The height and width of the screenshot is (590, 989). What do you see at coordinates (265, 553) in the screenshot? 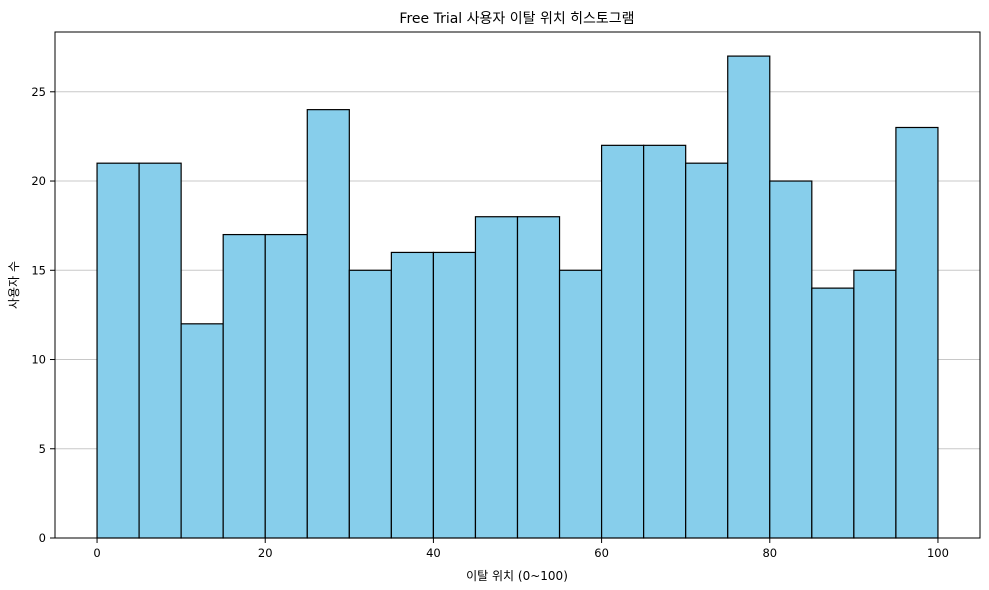
I see `x-tick-label: 20` at bounding box center [265, 553].